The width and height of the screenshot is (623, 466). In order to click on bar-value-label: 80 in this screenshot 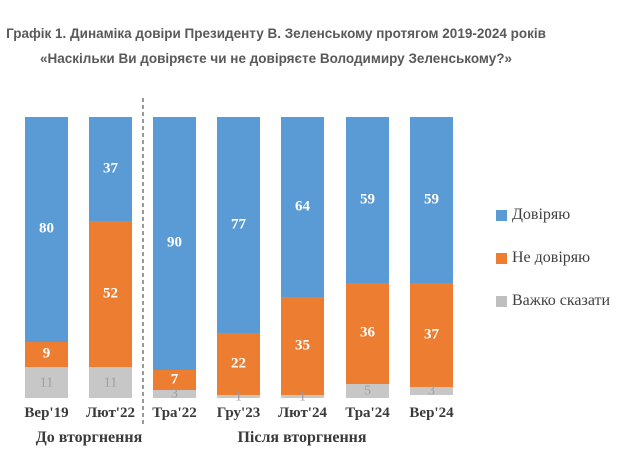, I will do `click(46, 228)`.